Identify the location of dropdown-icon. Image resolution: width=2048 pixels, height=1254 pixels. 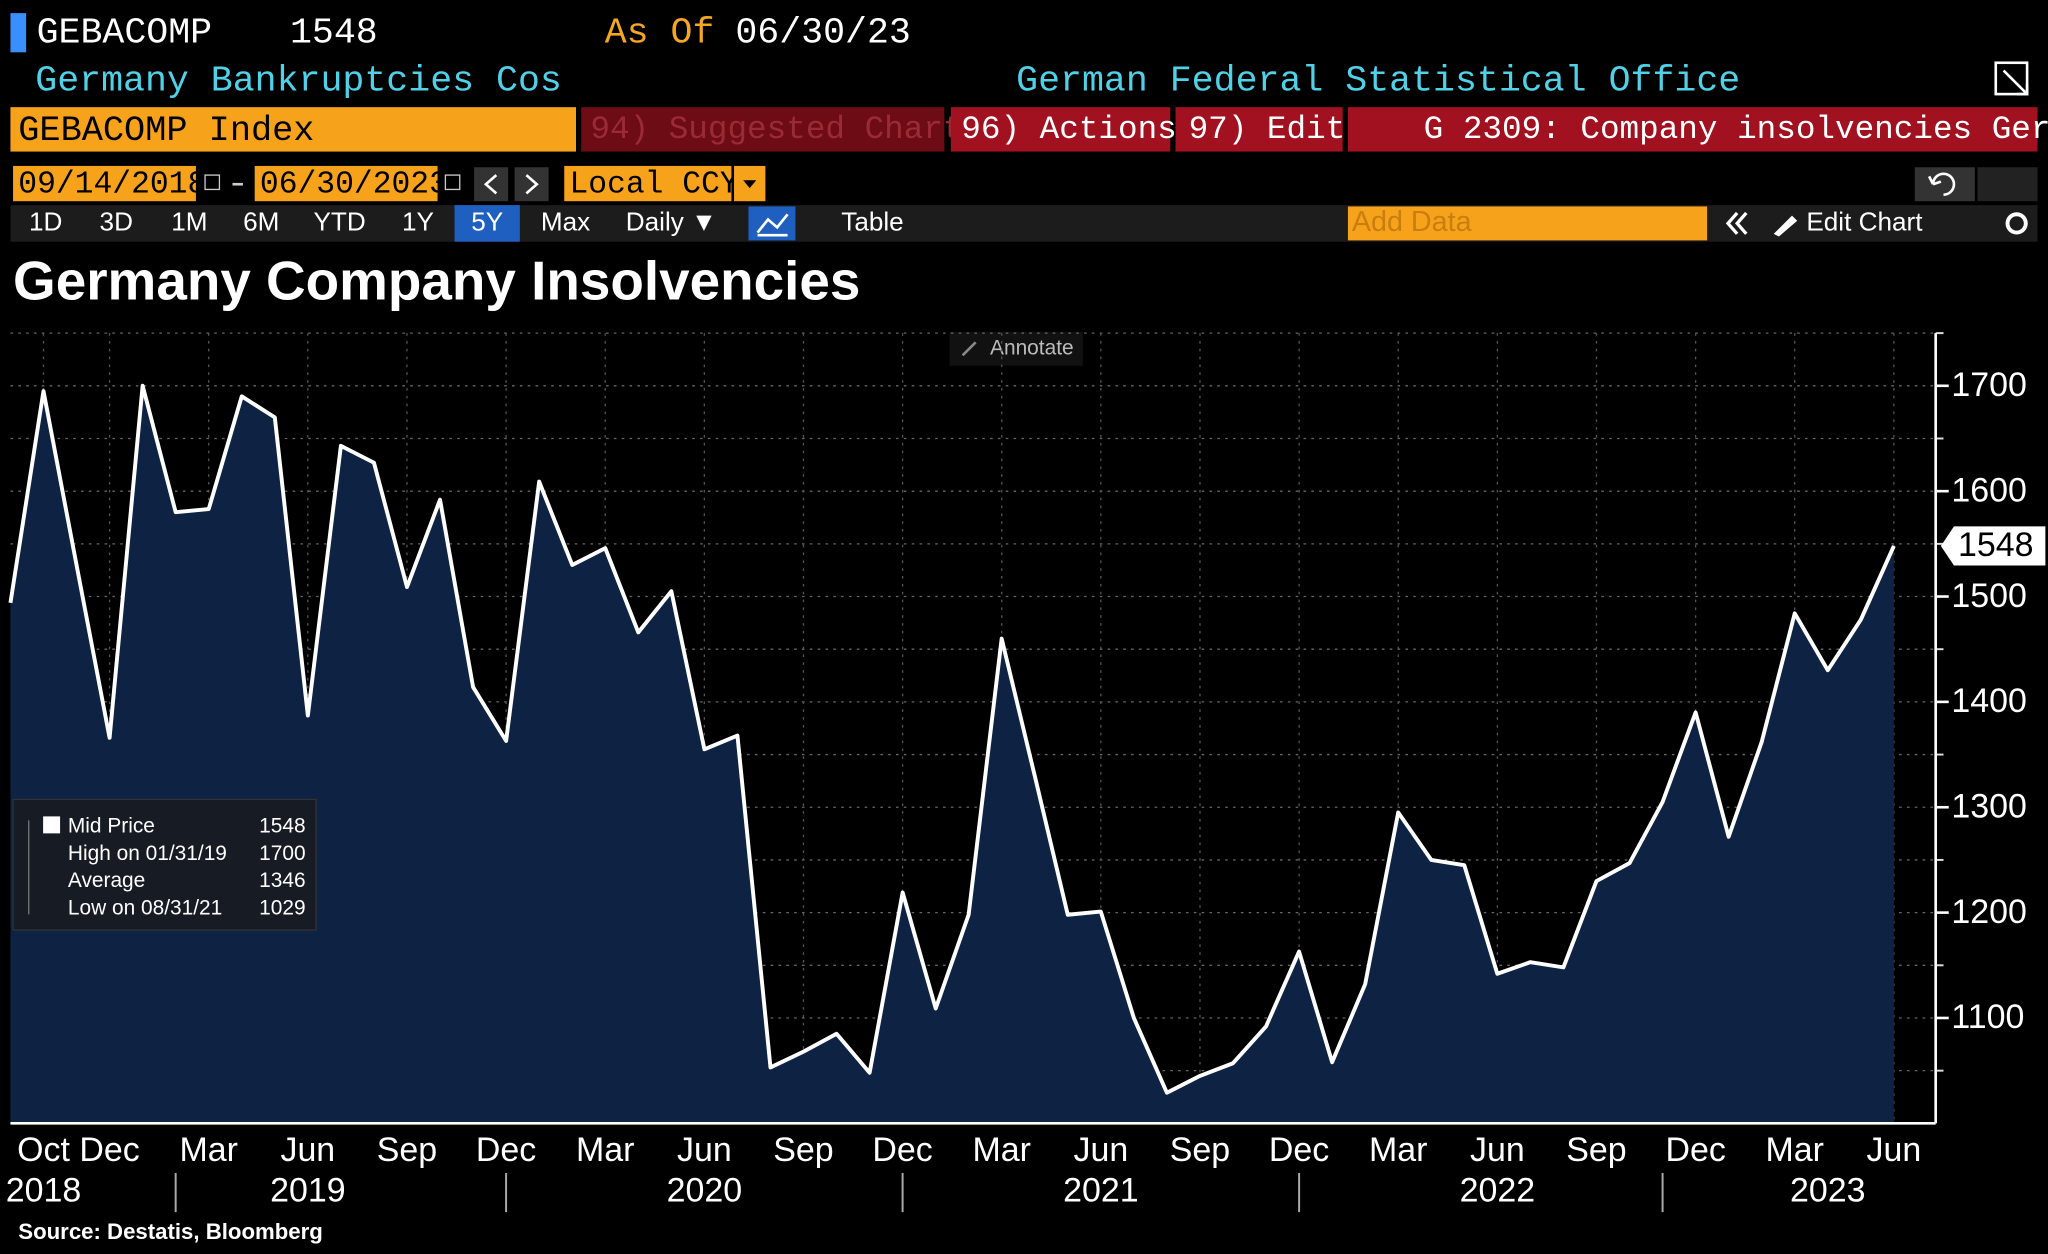
(750, 184).